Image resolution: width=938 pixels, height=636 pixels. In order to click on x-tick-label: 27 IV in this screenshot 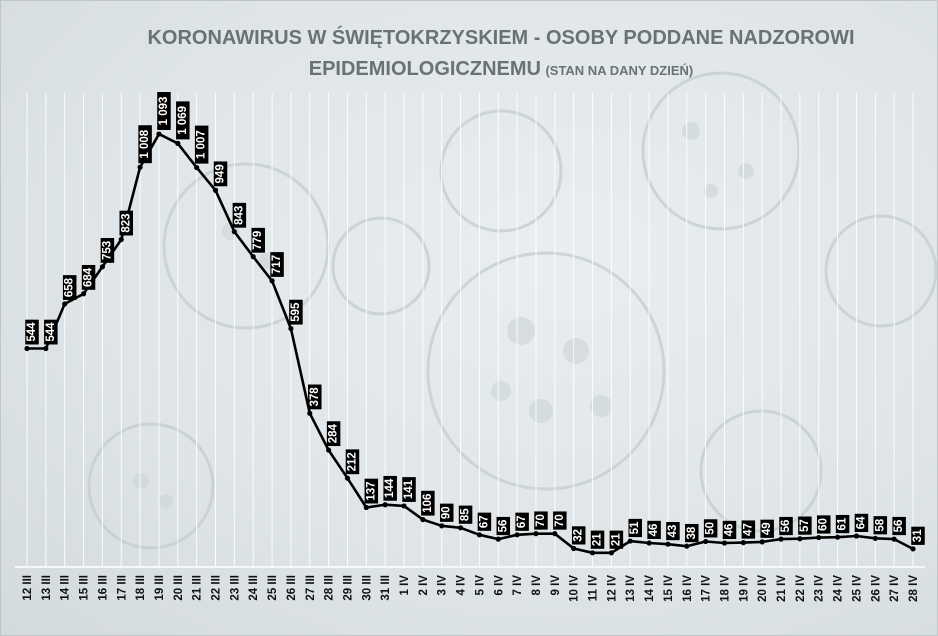, I will do `click(895, 588)`.